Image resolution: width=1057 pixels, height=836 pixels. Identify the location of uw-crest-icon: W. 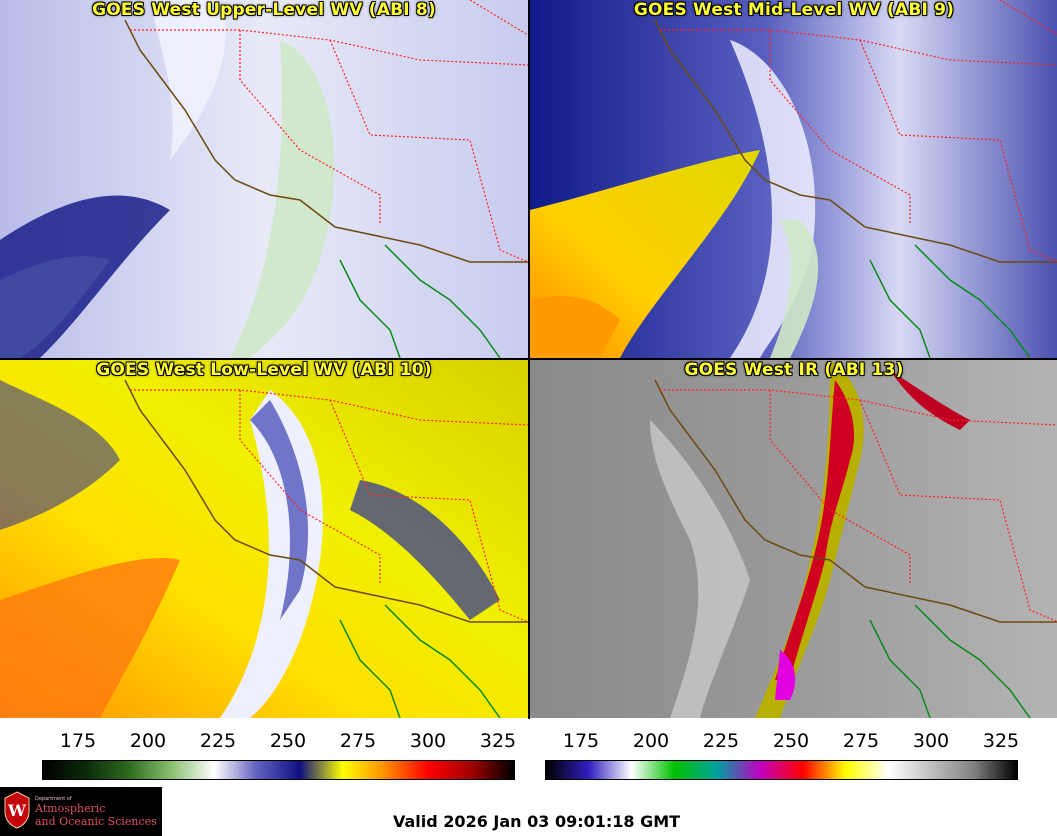
(17, 810).